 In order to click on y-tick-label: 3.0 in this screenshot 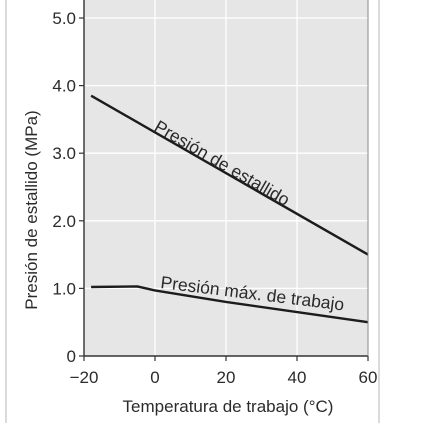, I will do `click(64, 153)`.